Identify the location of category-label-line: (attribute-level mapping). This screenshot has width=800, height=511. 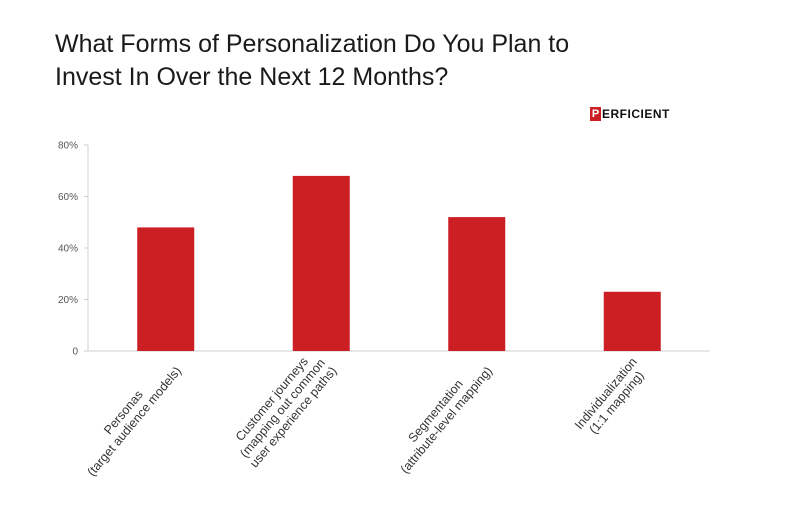
(446, 420).